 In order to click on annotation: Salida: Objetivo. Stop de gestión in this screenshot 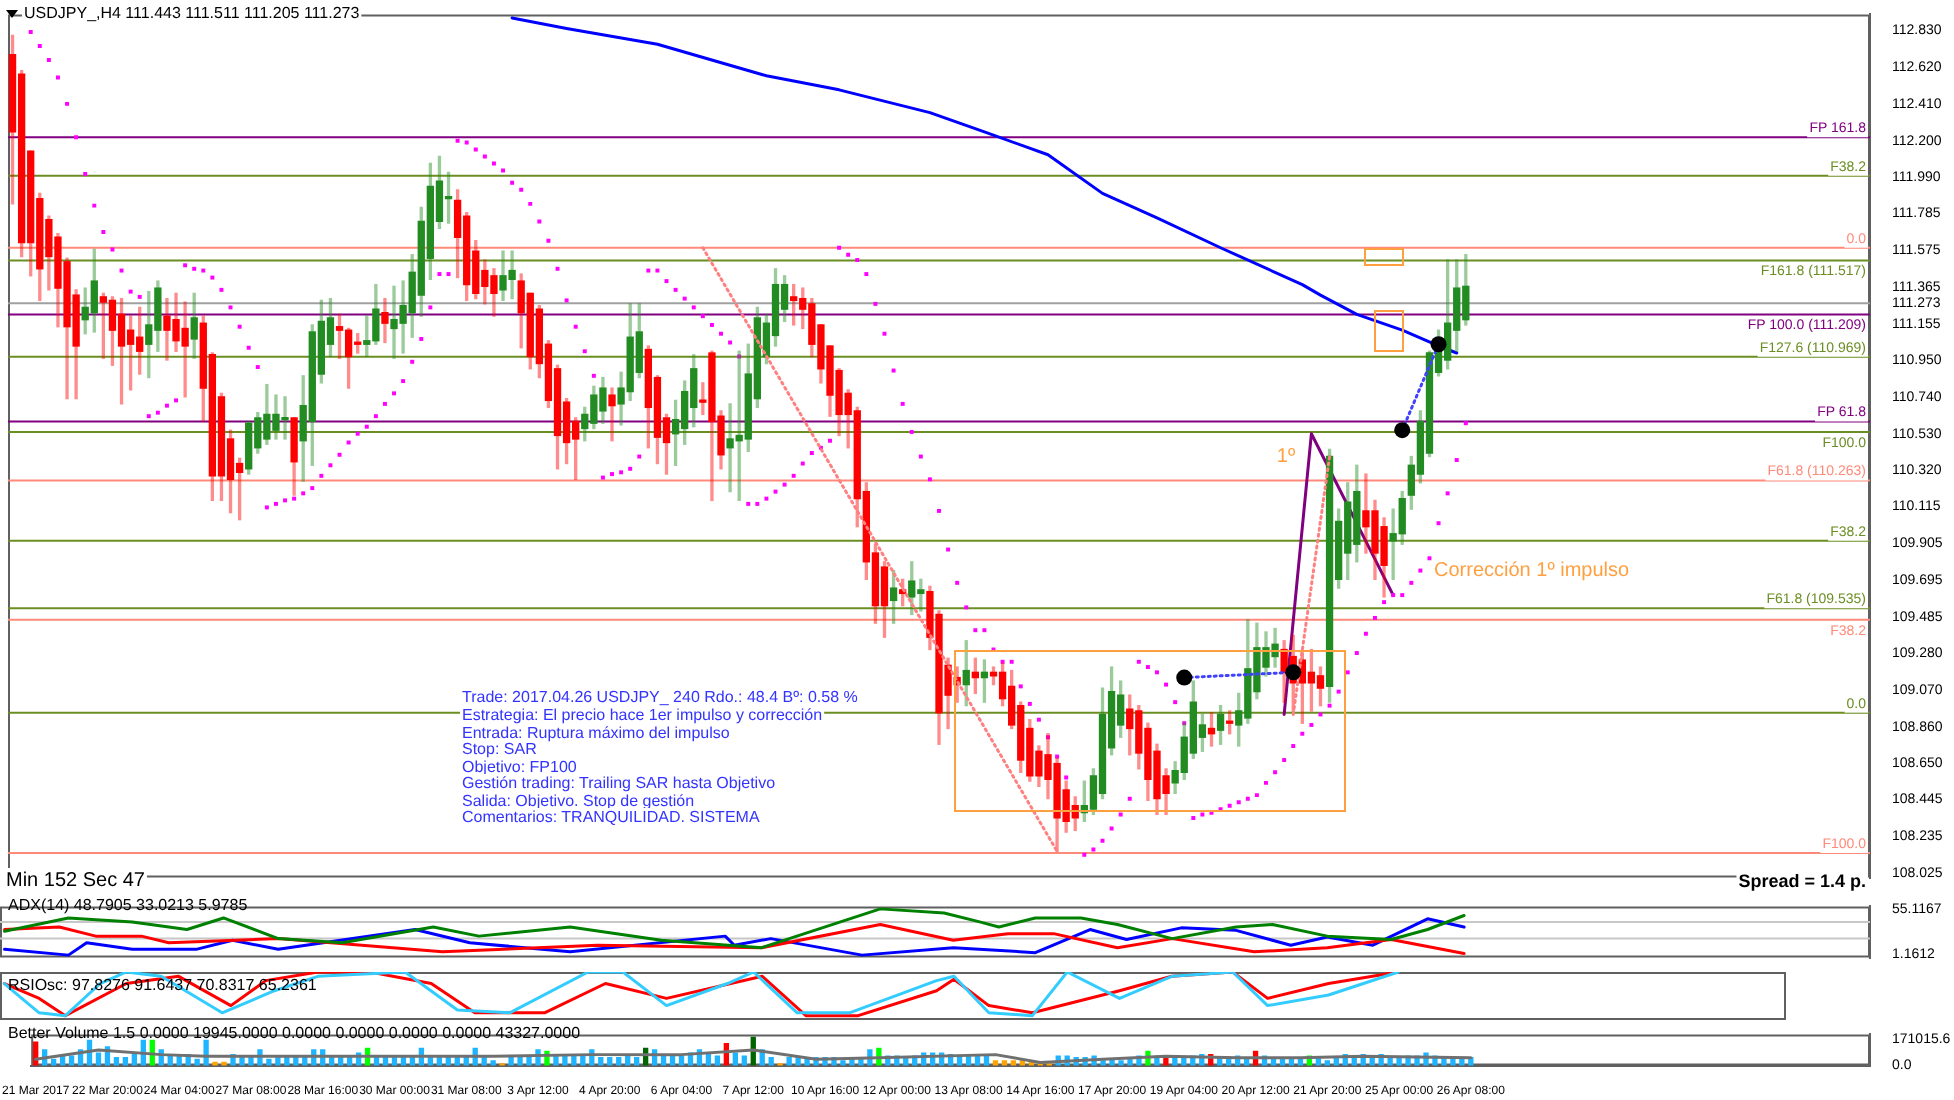, I will do `click(578, 801)`.